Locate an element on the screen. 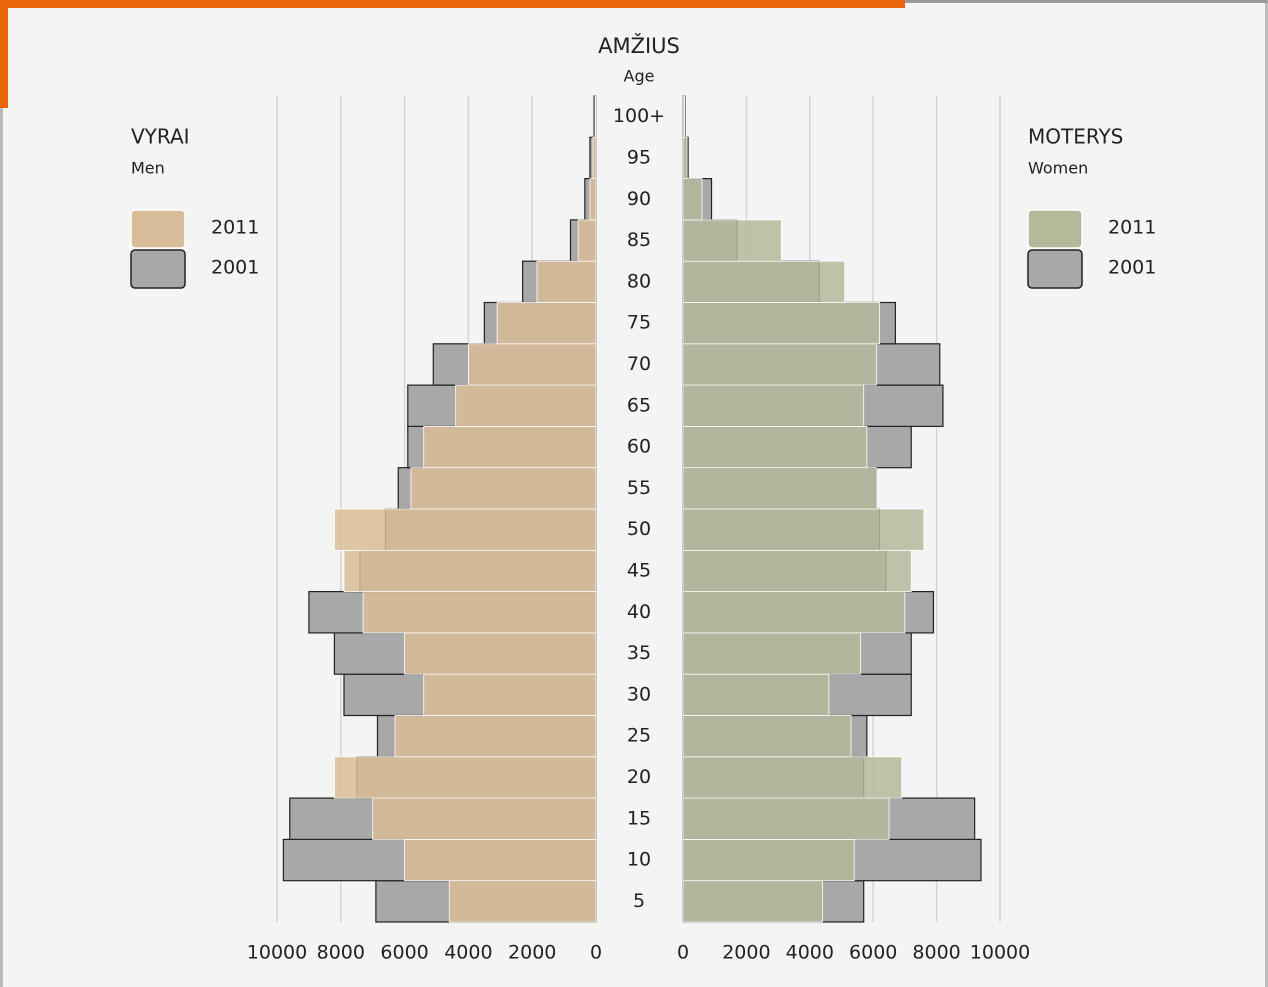 The height and width of the screenshot is (987, 1268). y-tick-label: 70 is located at coordinates (639, 364).